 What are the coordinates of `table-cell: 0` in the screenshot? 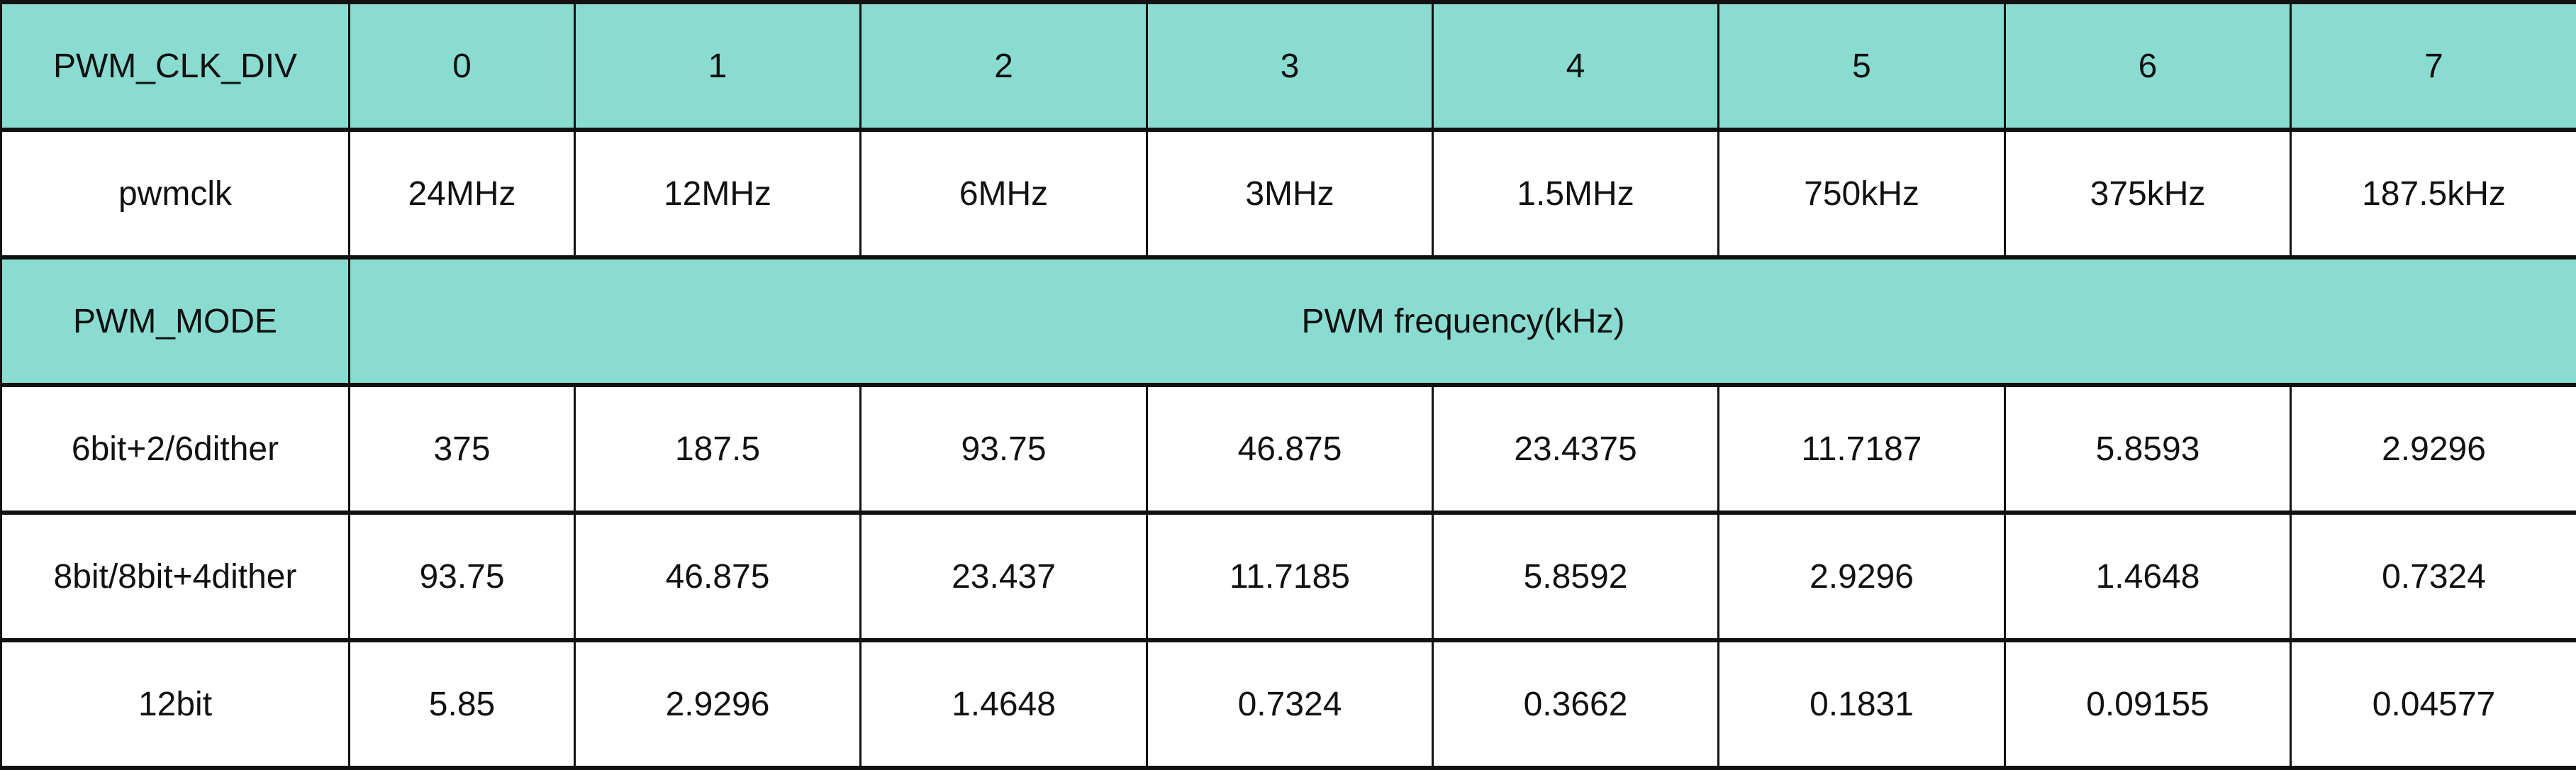 It's located at (462, 66).